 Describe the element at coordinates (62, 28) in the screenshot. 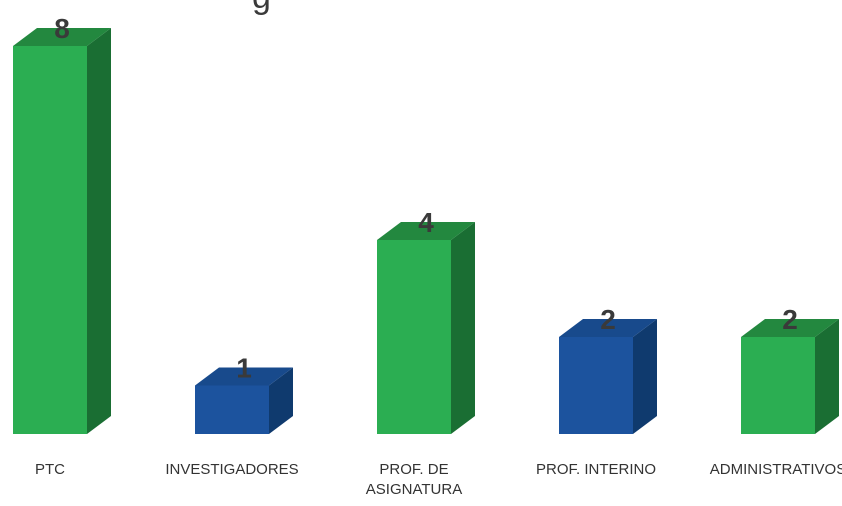

I see `data-label: 8` at that location.